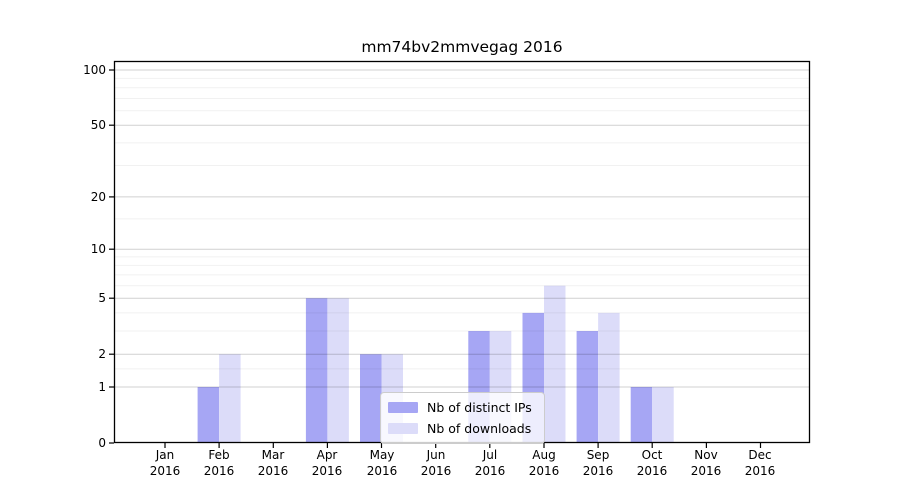 The width and height of the screenshot is (900, 500). Describe the element at coordinates (479, 407) in the screenshot. I see `legend-label-distinct-ips: Nb of distinct IPs` at that location.